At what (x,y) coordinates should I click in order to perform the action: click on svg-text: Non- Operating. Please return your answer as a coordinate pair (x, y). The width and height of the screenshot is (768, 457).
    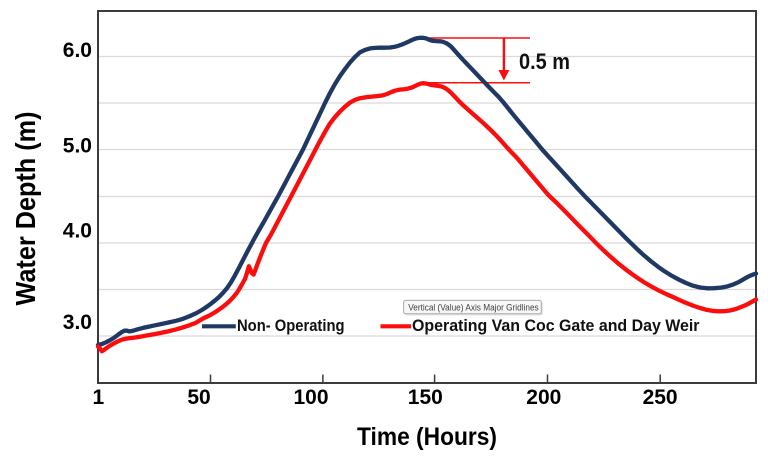
    Looking at the image, I should click on (291, 325).